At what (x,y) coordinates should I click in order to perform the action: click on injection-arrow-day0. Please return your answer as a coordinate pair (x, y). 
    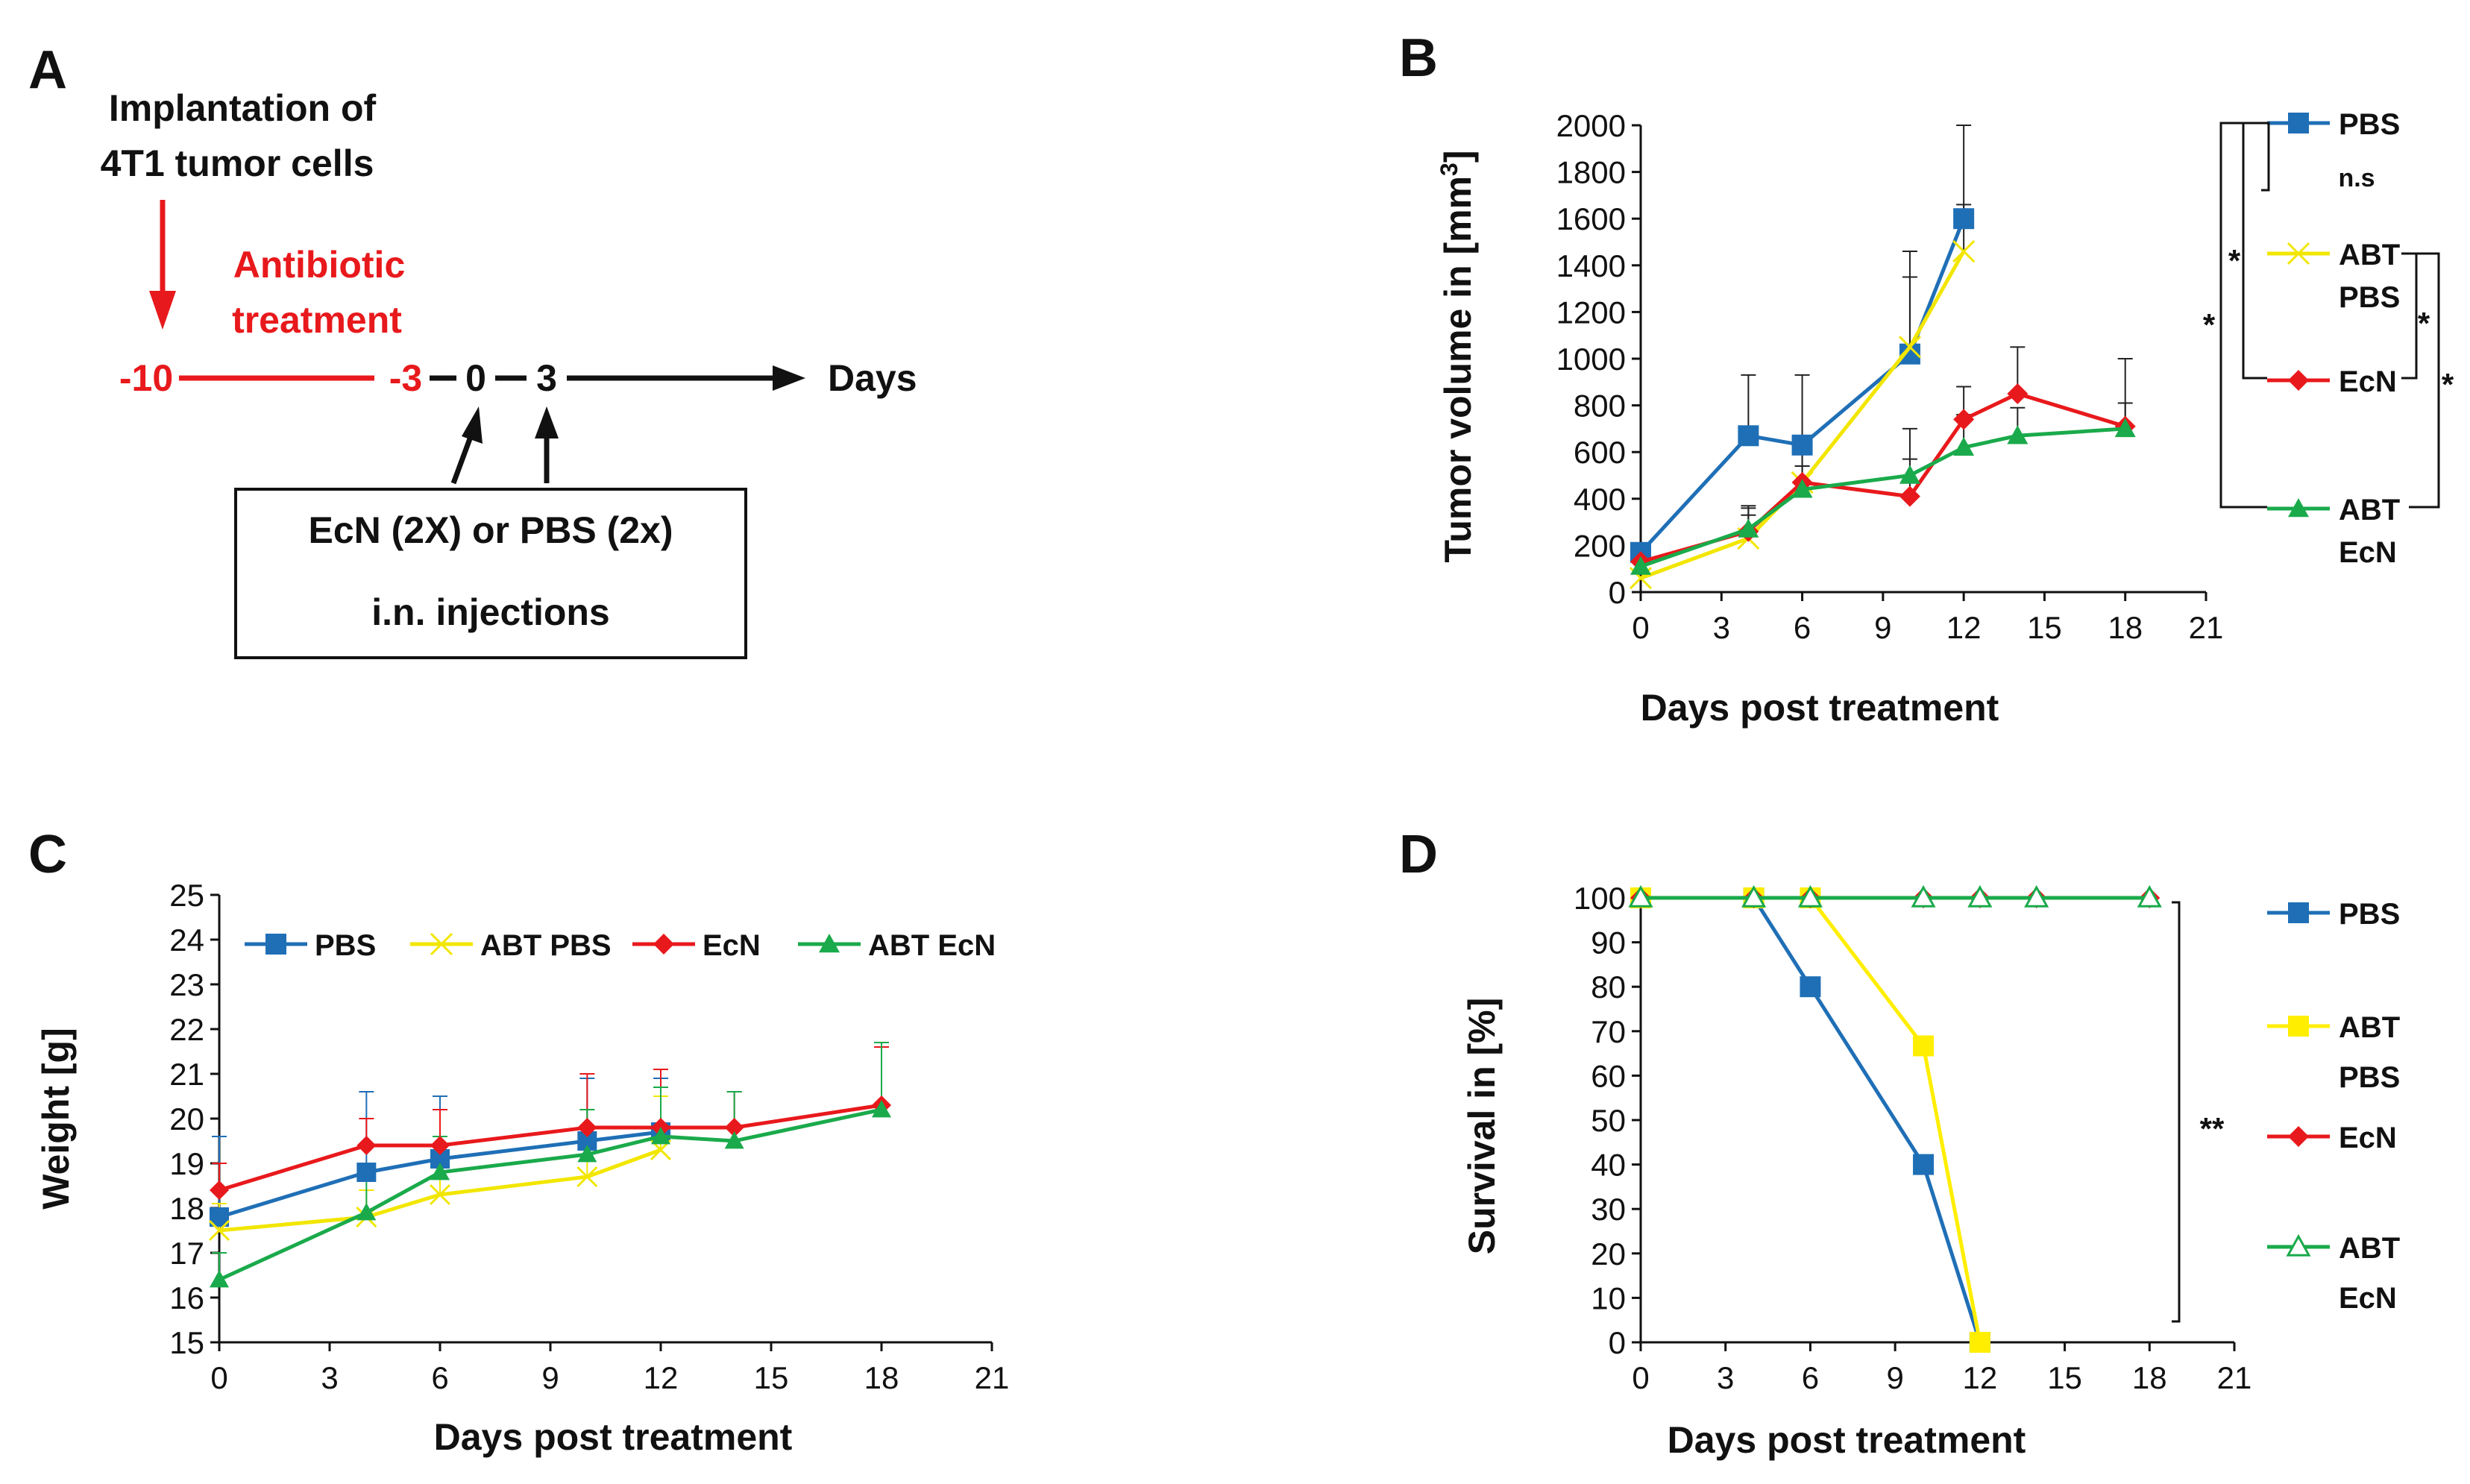
    Looking at the image, I should click on (462, 459).